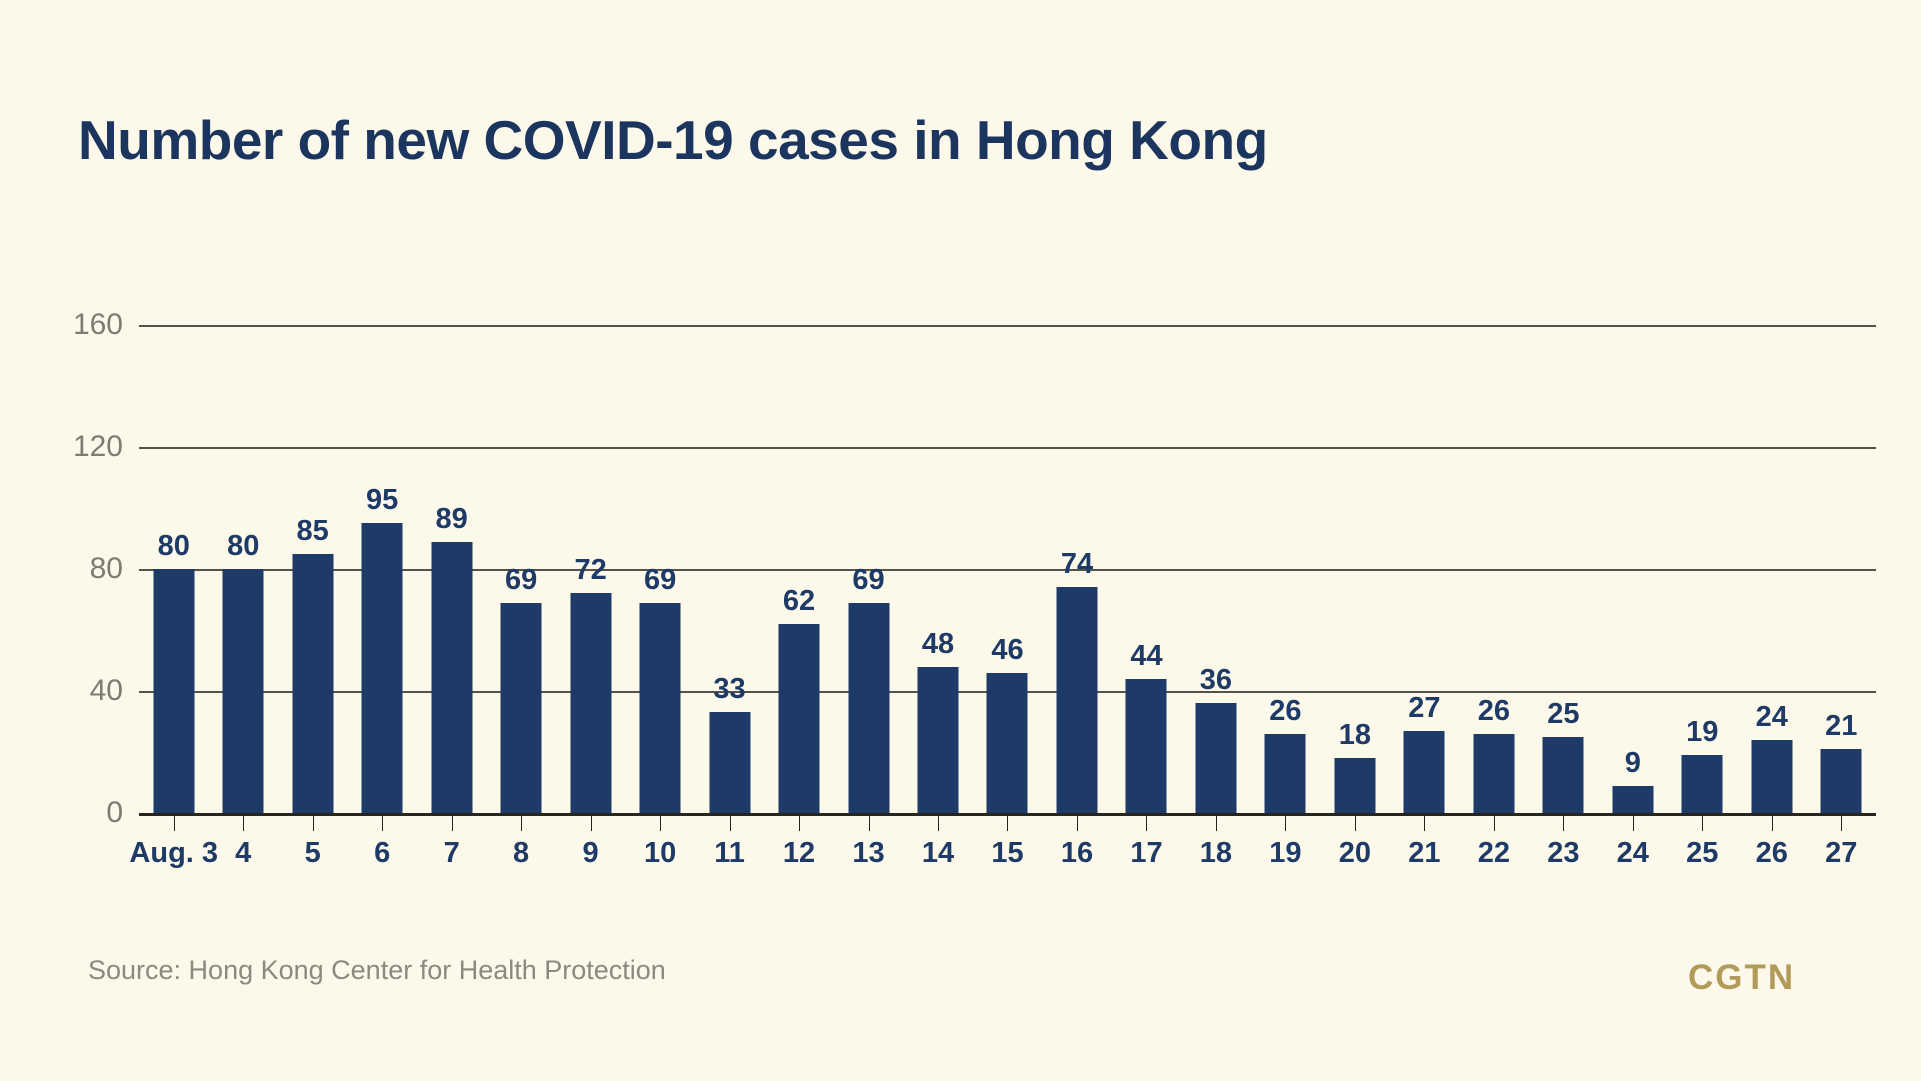  What do you see at coordinates (520, 597) in the screenshot?
I see `bar-slot: 69 8` at bounding box center [520, 597].